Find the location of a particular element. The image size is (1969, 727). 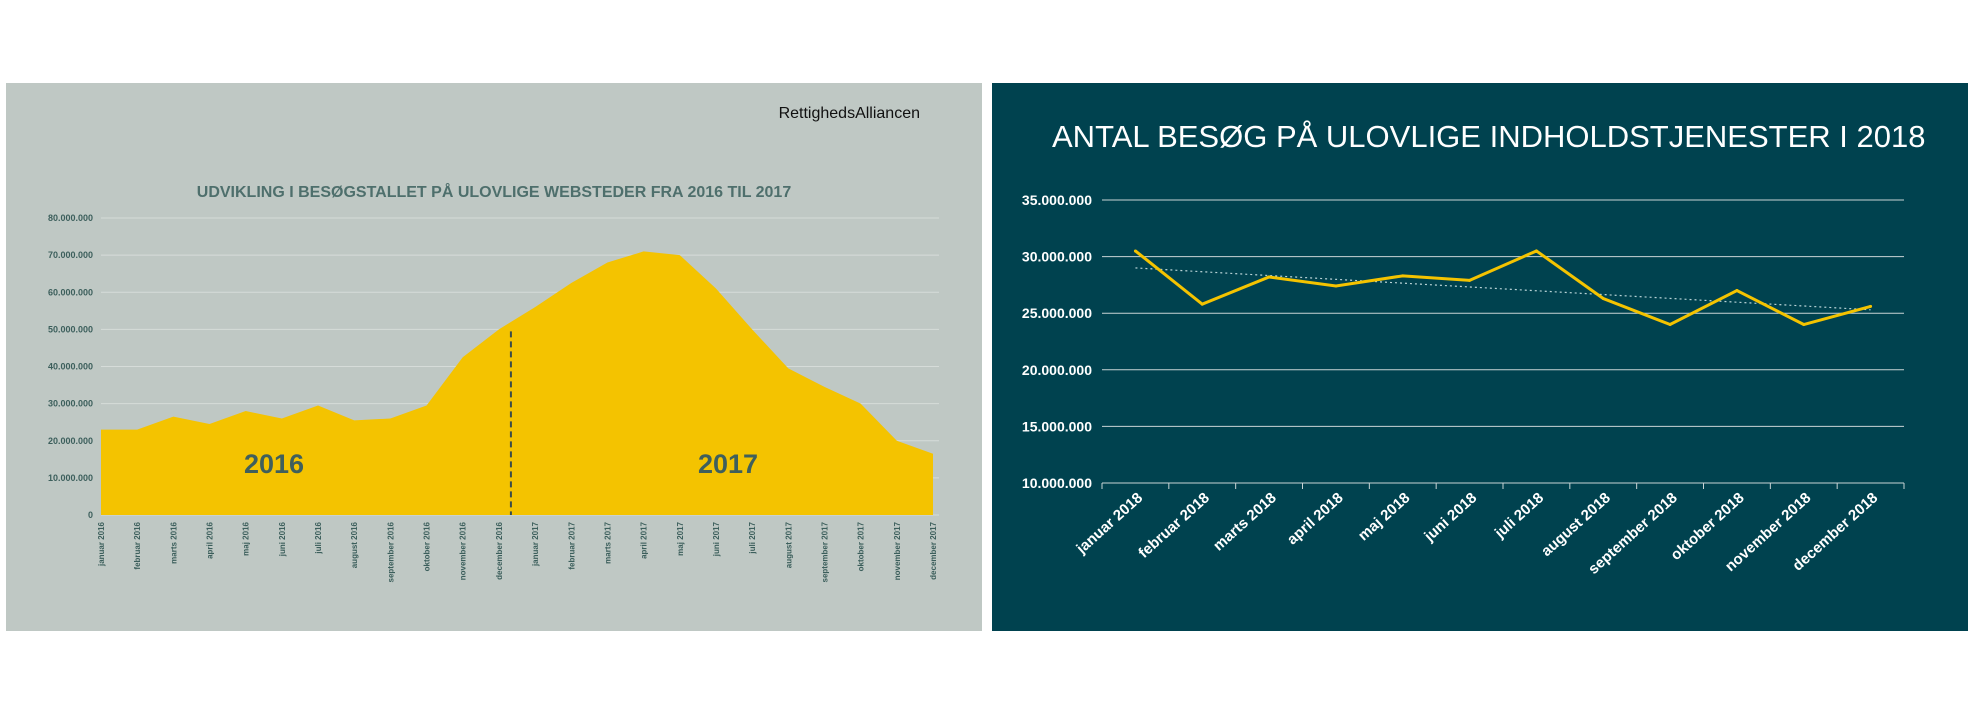

y-tick-label: 80.000.000 is located at coordinates (70, 218).